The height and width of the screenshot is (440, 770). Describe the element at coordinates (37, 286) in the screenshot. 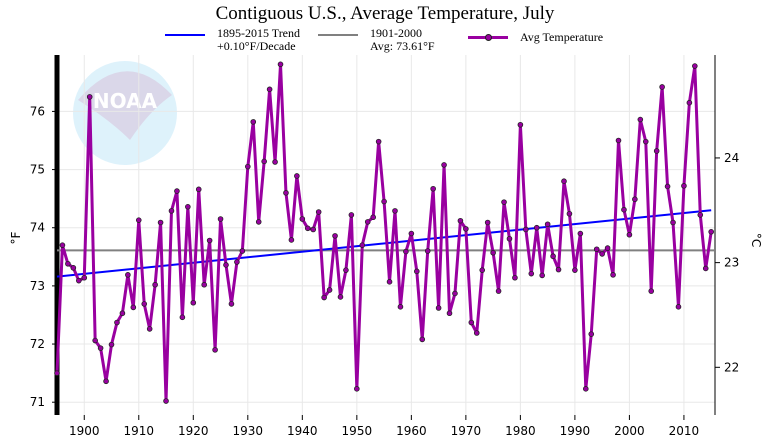

I see `y-tick-label: 73` at that location.